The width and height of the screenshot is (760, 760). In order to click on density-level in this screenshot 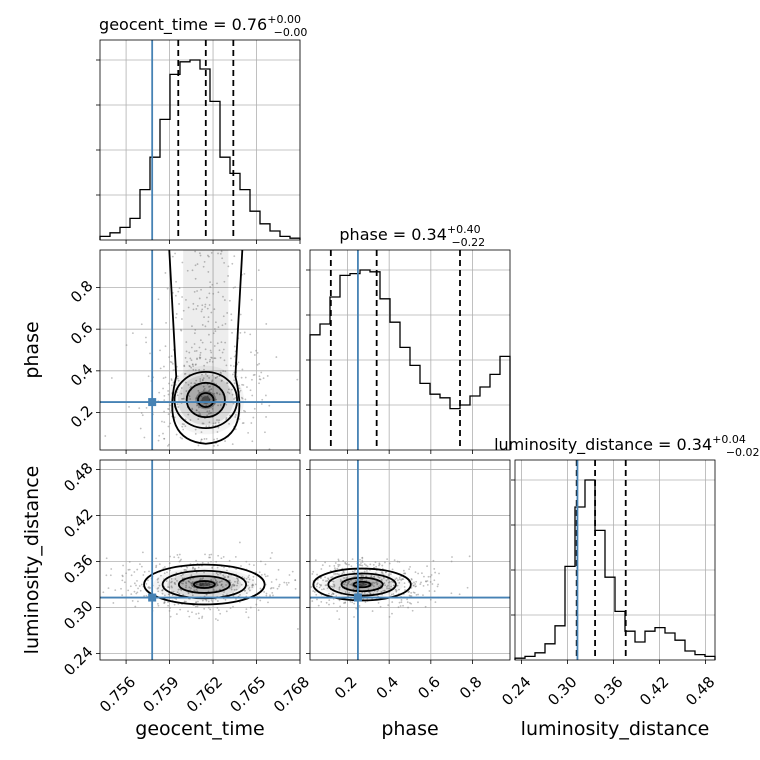, I will do `click(206, 400)`.